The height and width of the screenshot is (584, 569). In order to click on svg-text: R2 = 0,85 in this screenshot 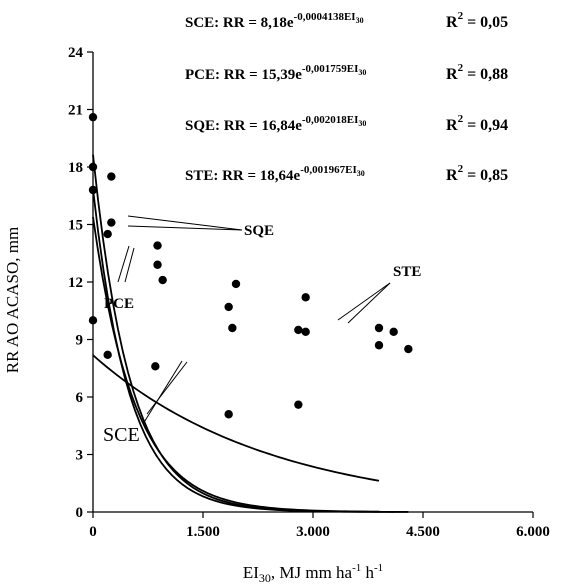, I will do `click(477, 173)`.